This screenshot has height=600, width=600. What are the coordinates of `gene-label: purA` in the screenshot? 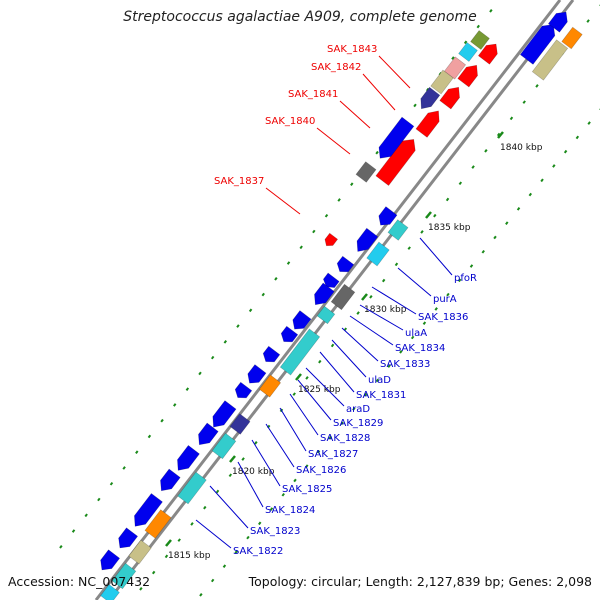 It's located at (445, 299).